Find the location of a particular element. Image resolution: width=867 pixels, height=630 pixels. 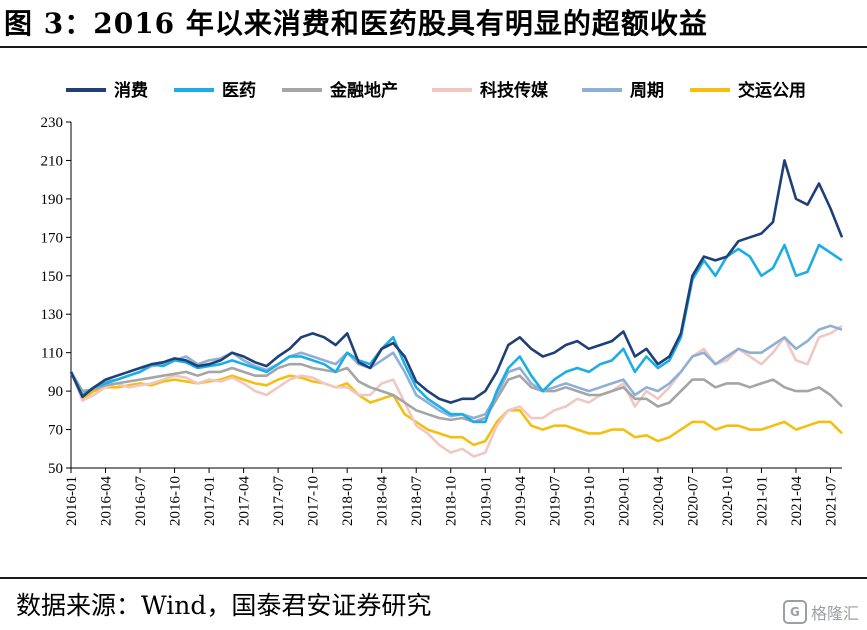

x-tick-label: 2017-07 is located at coordinates (279, 501).